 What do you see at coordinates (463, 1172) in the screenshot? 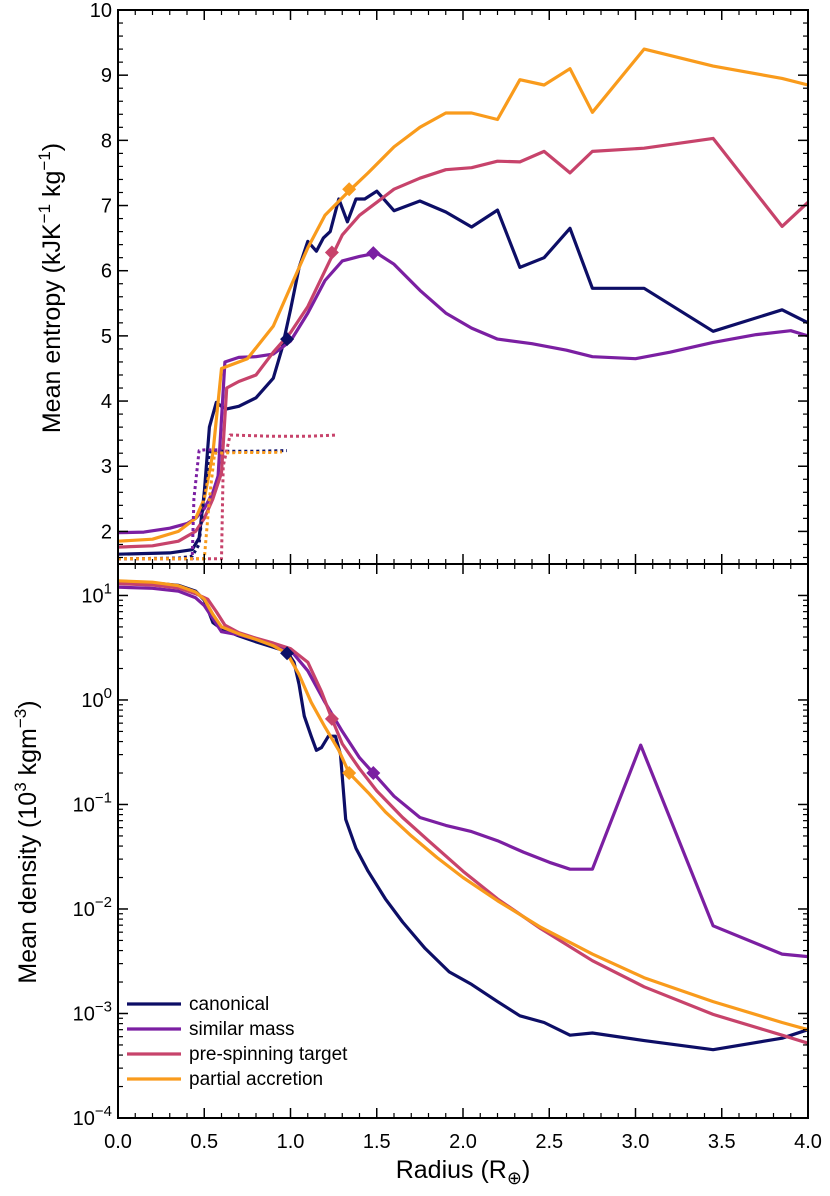
I see `radius-x-axis-label: Radius (R⊕)` at bounding box center [463, 1172].